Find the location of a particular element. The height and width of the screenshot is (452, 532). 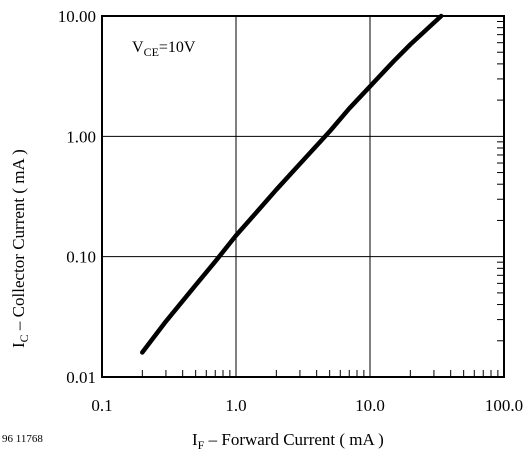

annotation-vce-main: V is located at coordinates (138, 47).